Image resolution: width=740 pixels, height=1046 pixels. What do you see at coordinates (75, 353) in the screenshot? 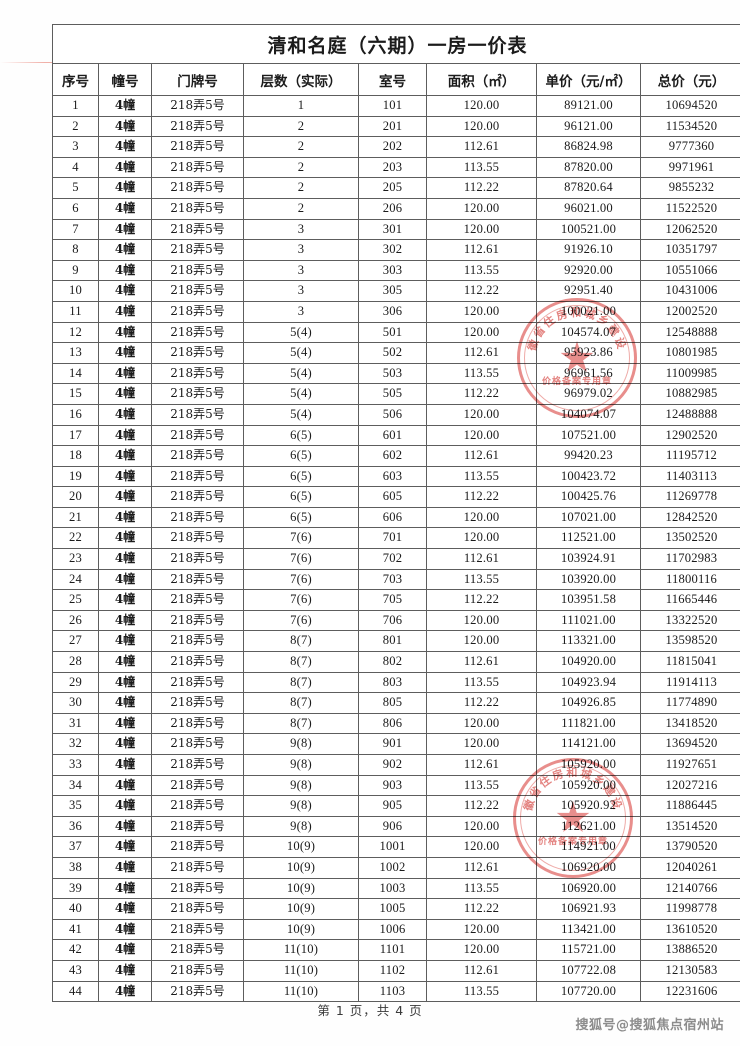
I see `cell-index: 13` at bounding box center [75, 353].